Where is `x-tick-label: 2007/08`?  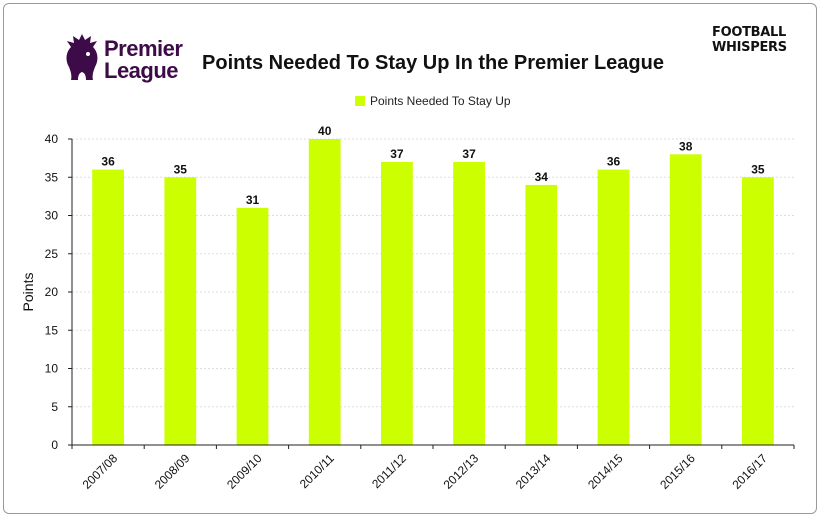
x-tick-label: 2007/08 is located at coordinates (100, 471).